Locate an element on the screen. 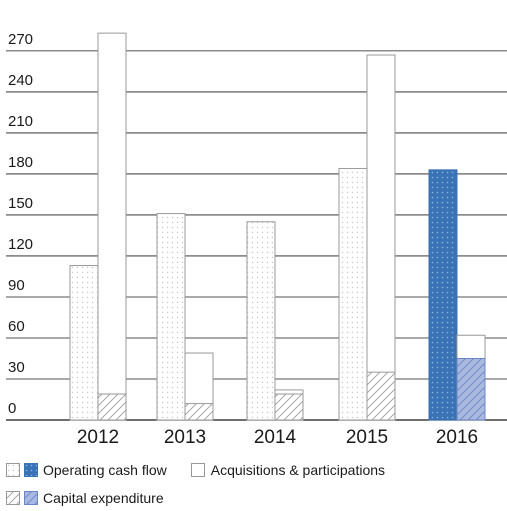 The image size is (507, 511). y-tick-label-270: 270 is located at coordinates (20, 39).